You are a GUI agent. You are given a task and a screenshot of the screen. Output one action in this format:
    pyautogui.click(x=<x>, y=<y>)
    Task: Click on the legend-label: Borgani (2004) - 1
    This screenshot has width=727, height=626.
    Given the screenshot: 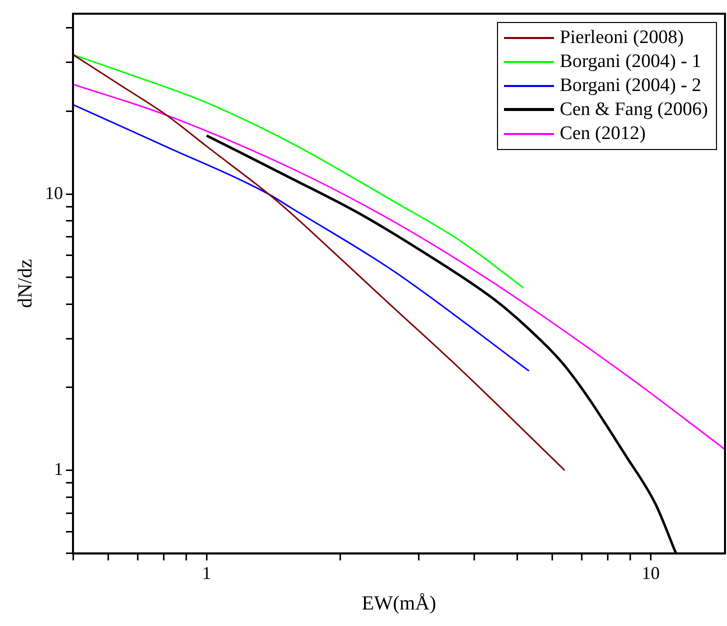 What is the action you would take?
    pyautogui.click(x=631, y=62)
    